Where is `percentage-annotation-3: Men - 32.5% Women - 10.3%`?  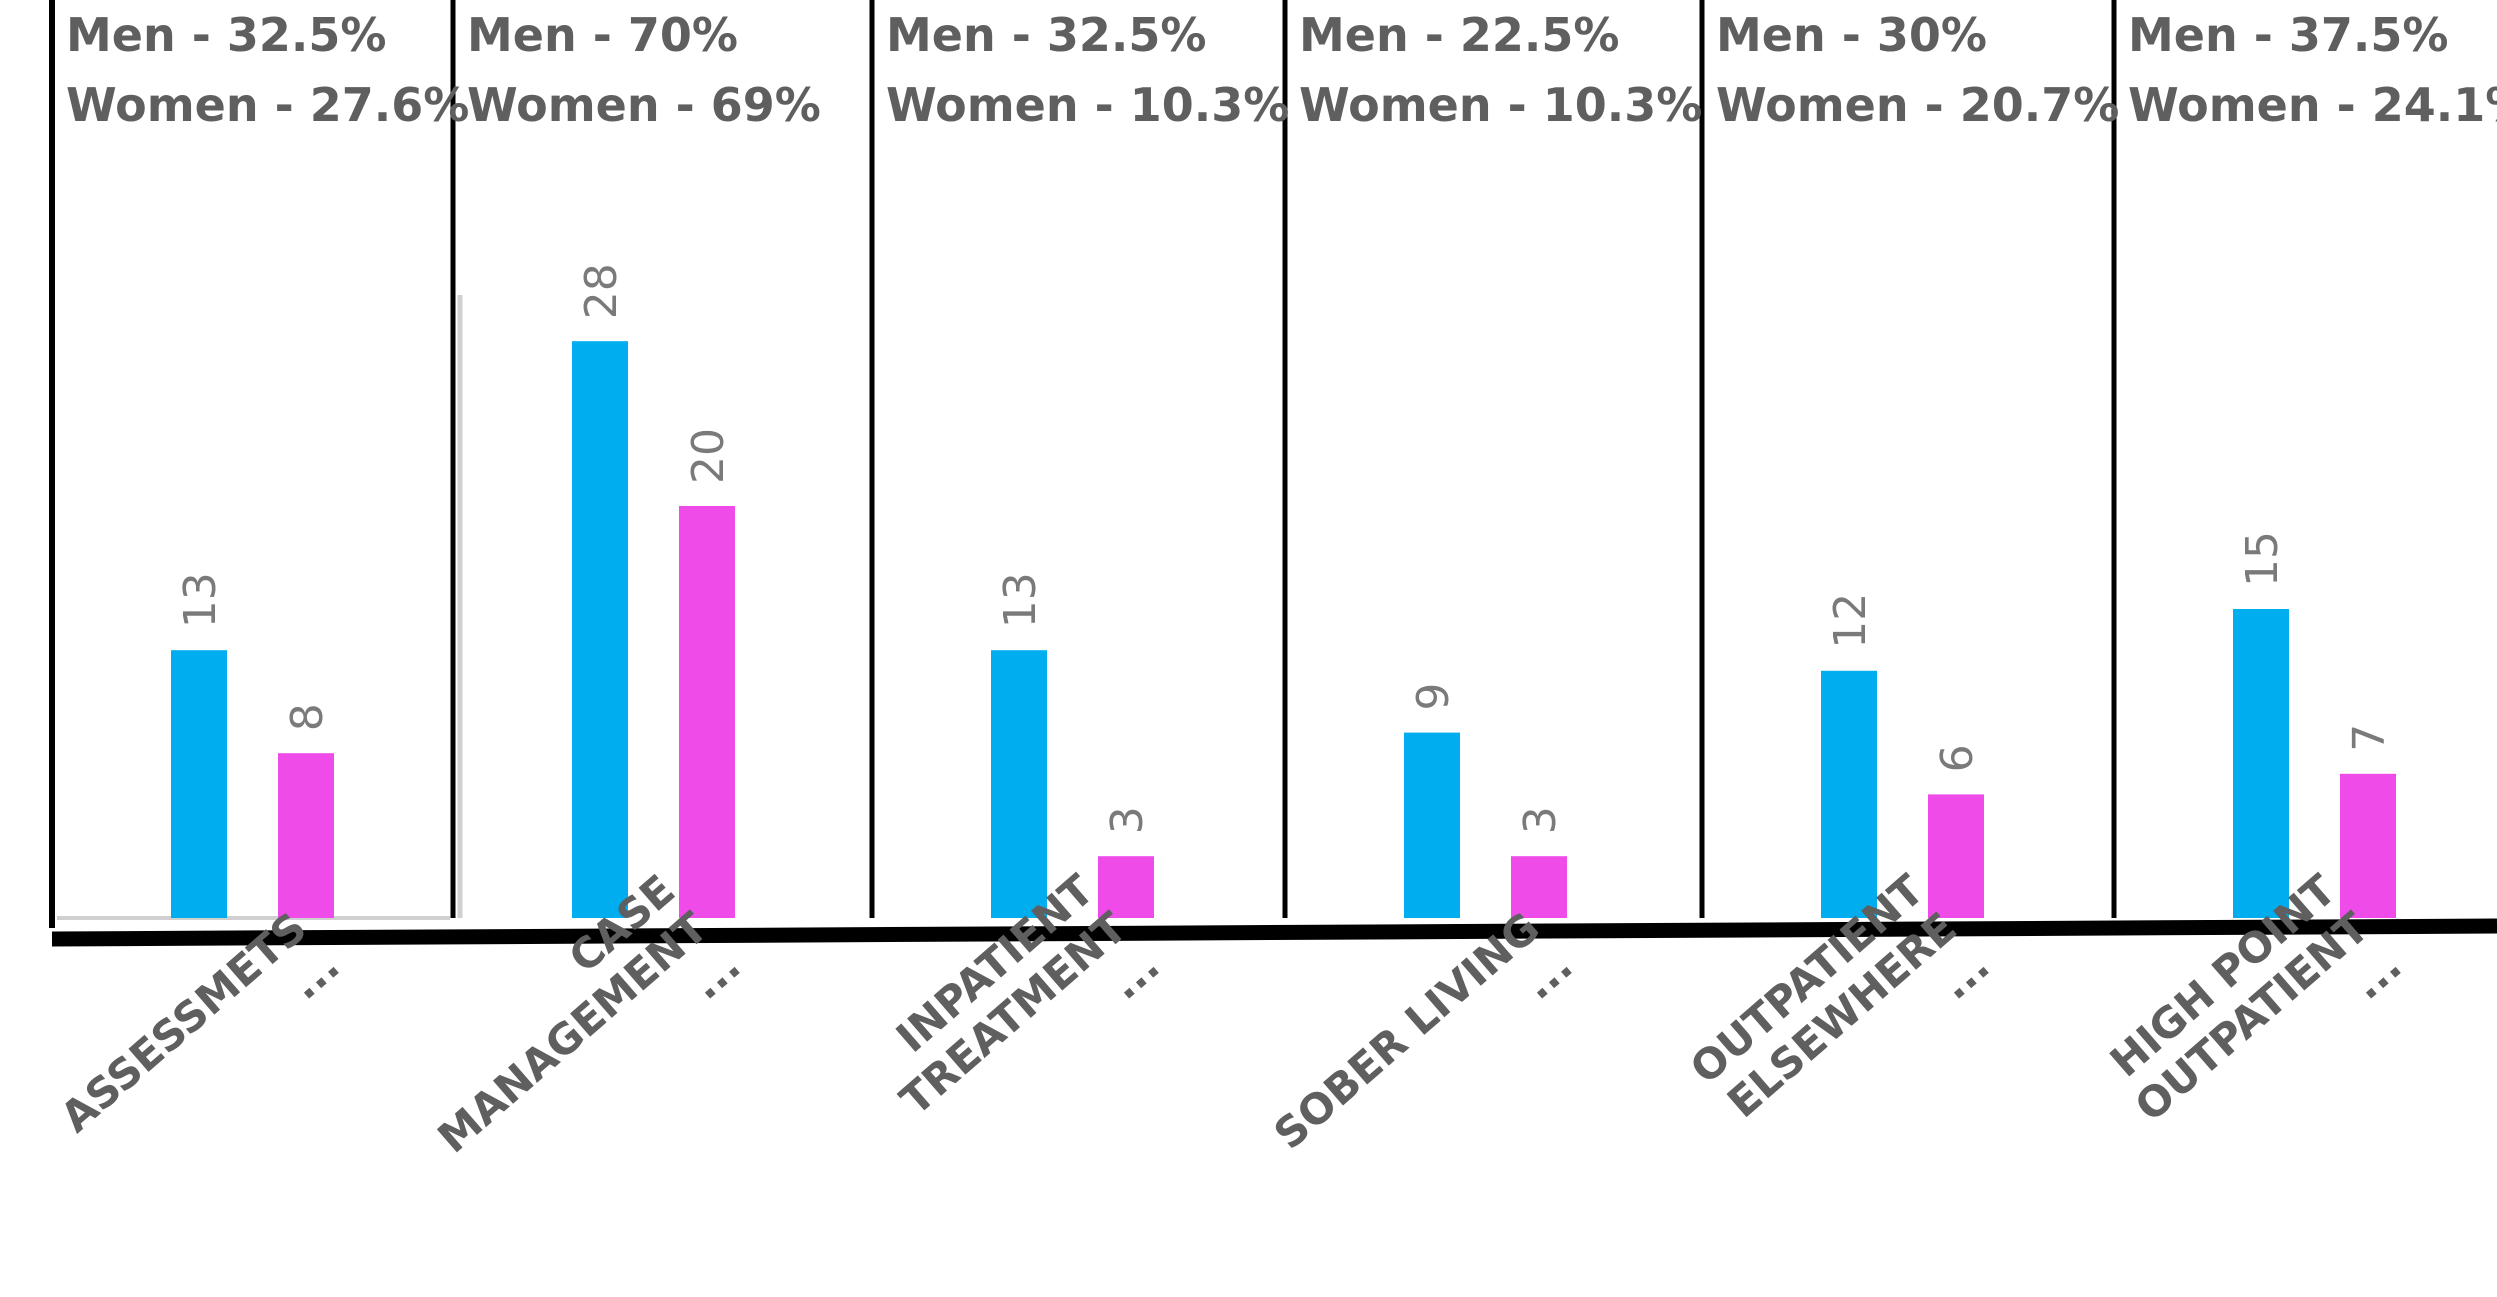 percentage-annotation-3: Men - 32.5% Women - 10.3% is located at coordinates (1088, 70).